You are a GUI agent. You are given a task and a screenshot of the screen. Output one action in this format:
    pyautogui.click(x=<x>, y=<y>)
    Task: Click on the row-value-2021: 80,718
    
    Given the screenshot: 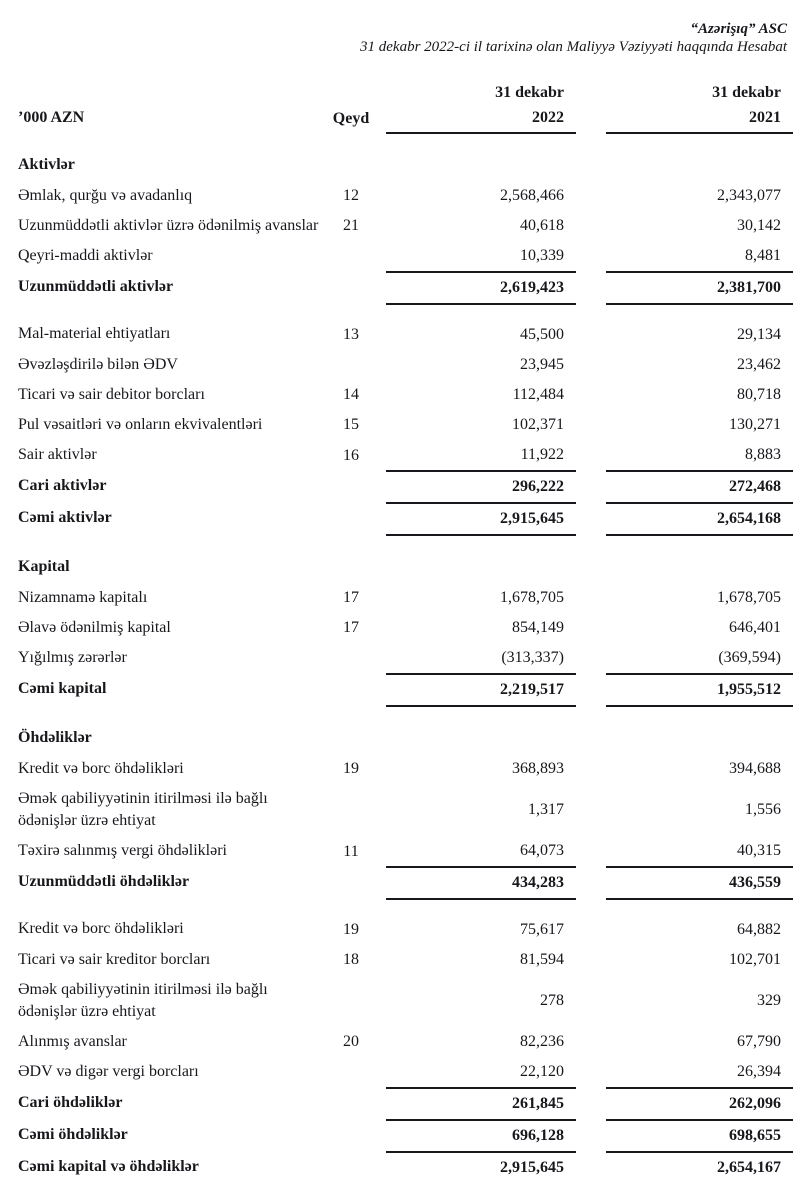 What is the action you would take?
    pyautogui.click(x=759, y=394)
    